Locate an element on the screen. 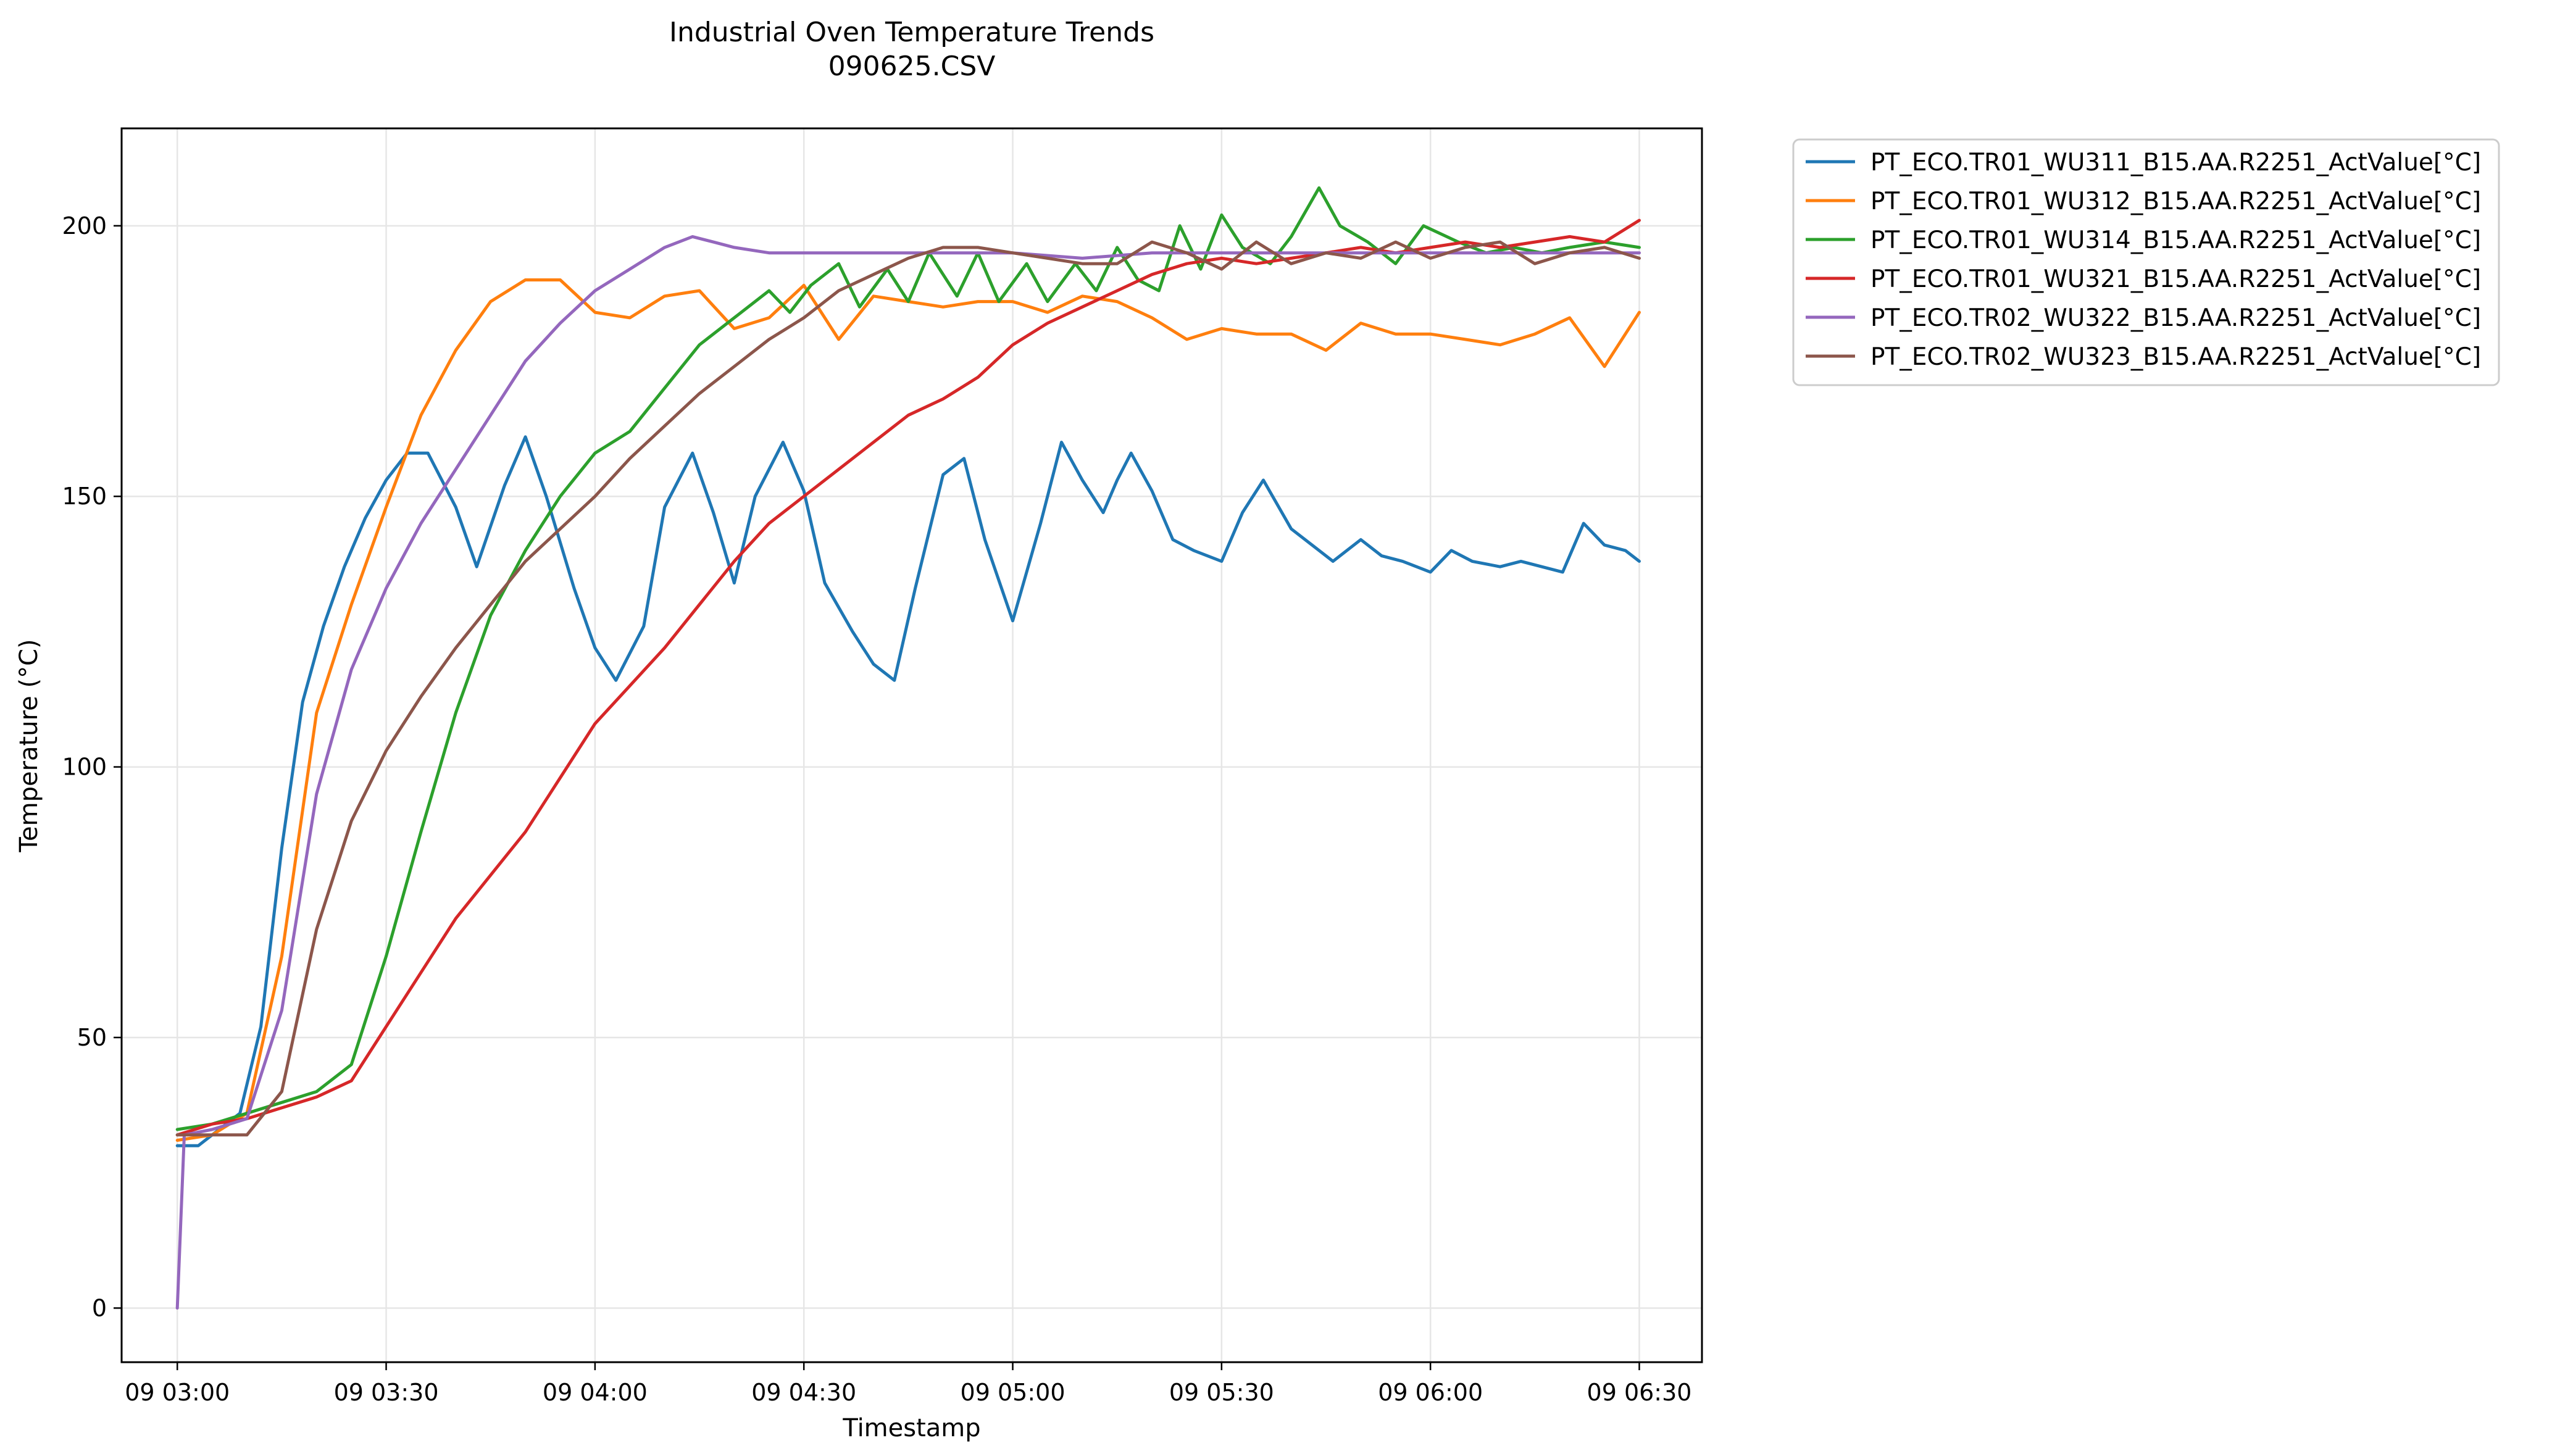 The width and height of the screenshot is (2552, 1456). x-tick-label: 09 05:00 is located at coordinates (1013, 1392).